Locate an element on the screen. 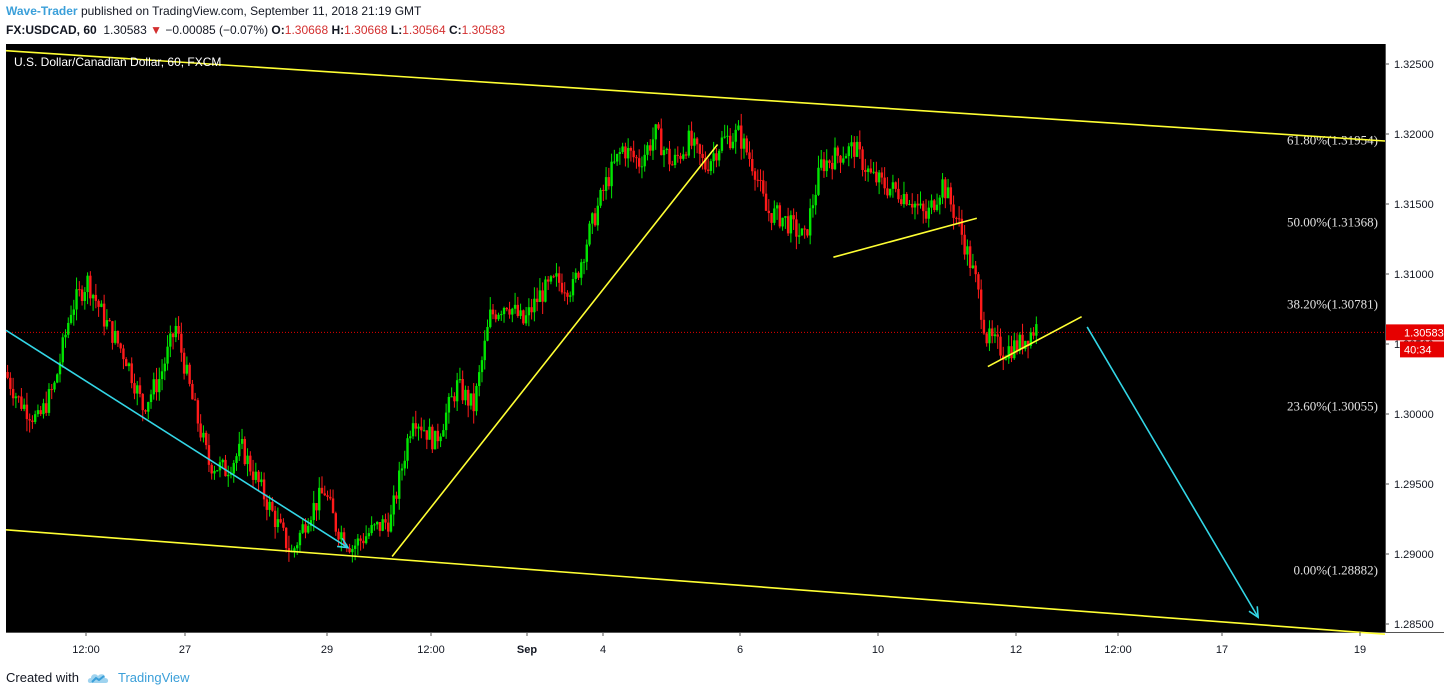  high-value: 1.30668 is located at coordinates (366, 30).